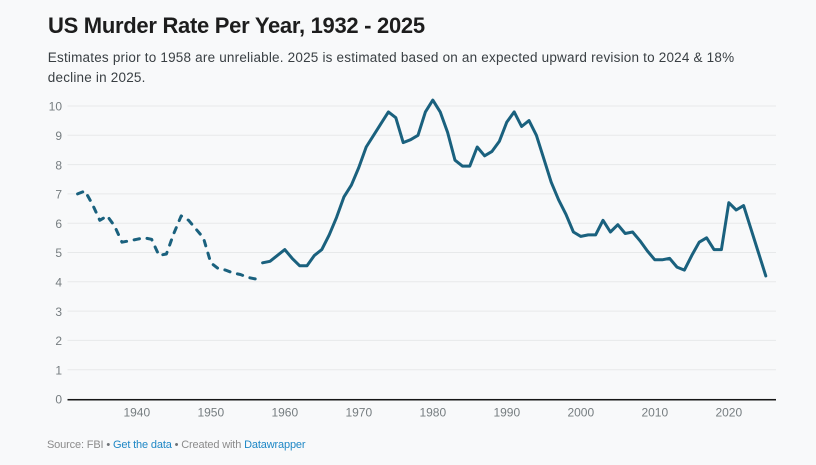  Describe the element at coordinates (506, 413) in the screenshot. I see `svg-text: 1990` at that location.